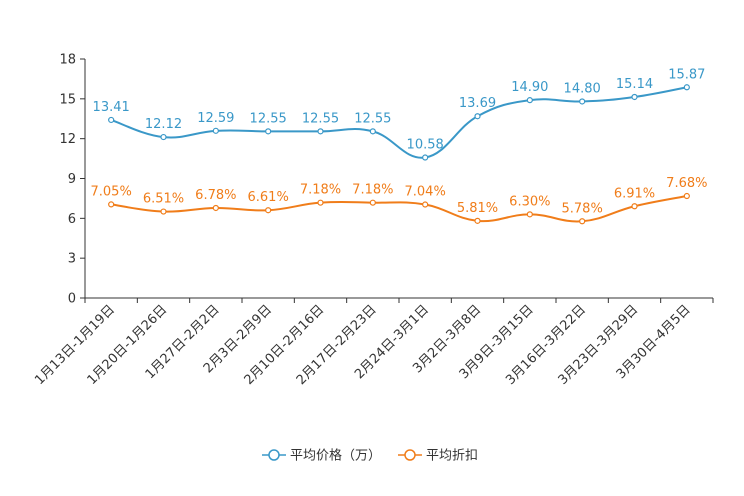  I want to click on y-tick-label: 15, so click(67, 99).